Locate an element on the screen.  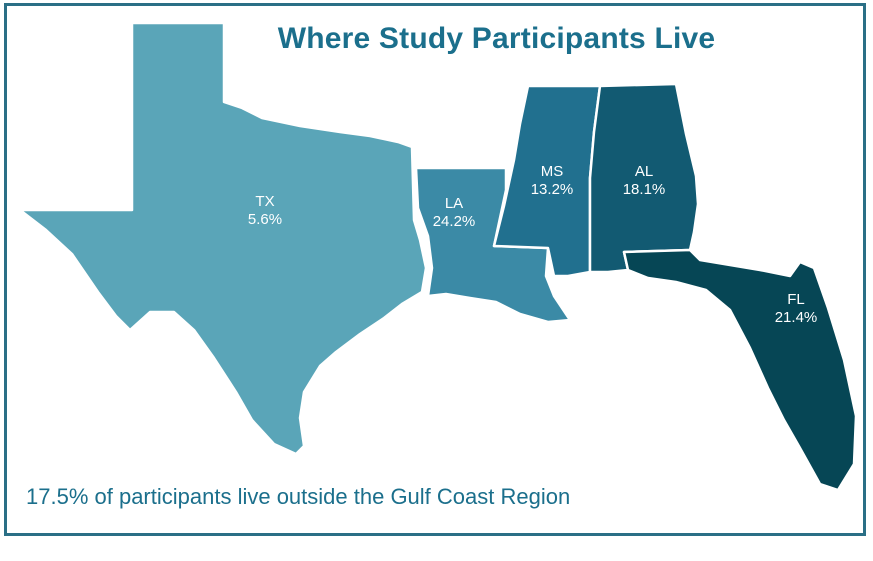
state-value-ms: 13.2% is located at coordinates (552, 189).